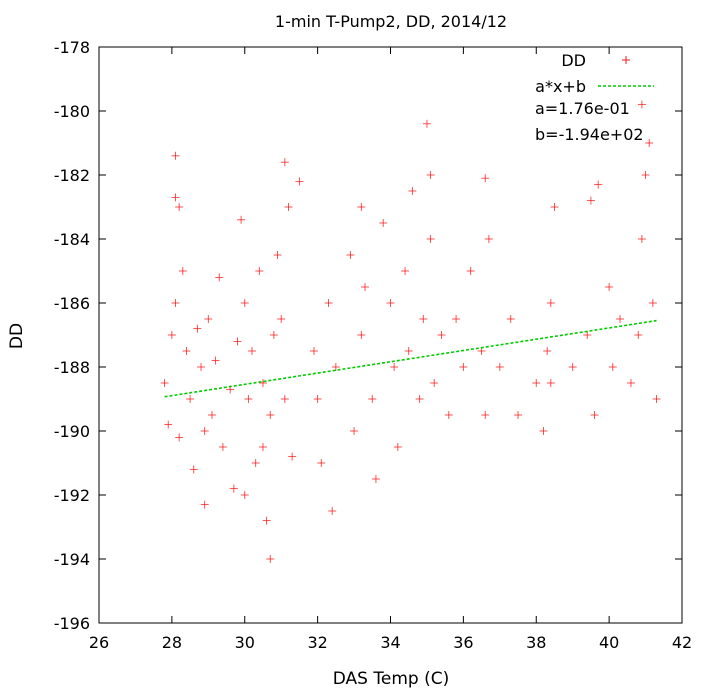 This screenshot has height=698, width=703. What do you see at coordinates (317, 642) in the screenshot?
I see `x-tick-label: 32` at bounding box center [317, 642].